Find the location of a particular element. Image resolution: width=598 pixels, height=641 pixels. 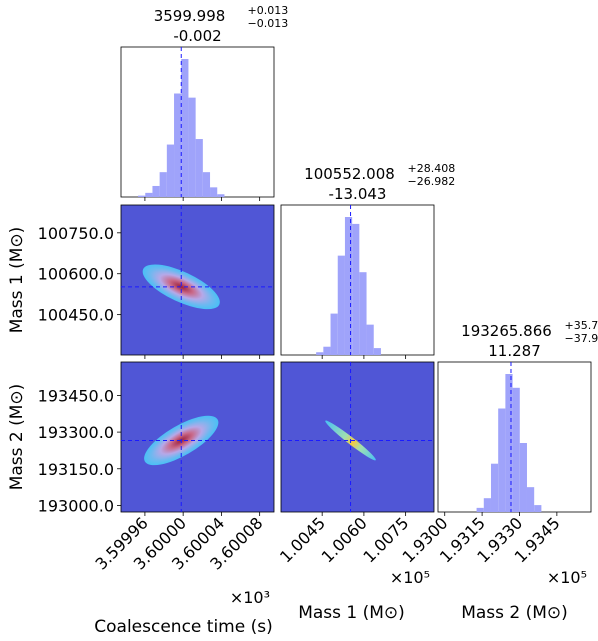

title-minus-t: −0.013 is located at coordinates (268, 23).